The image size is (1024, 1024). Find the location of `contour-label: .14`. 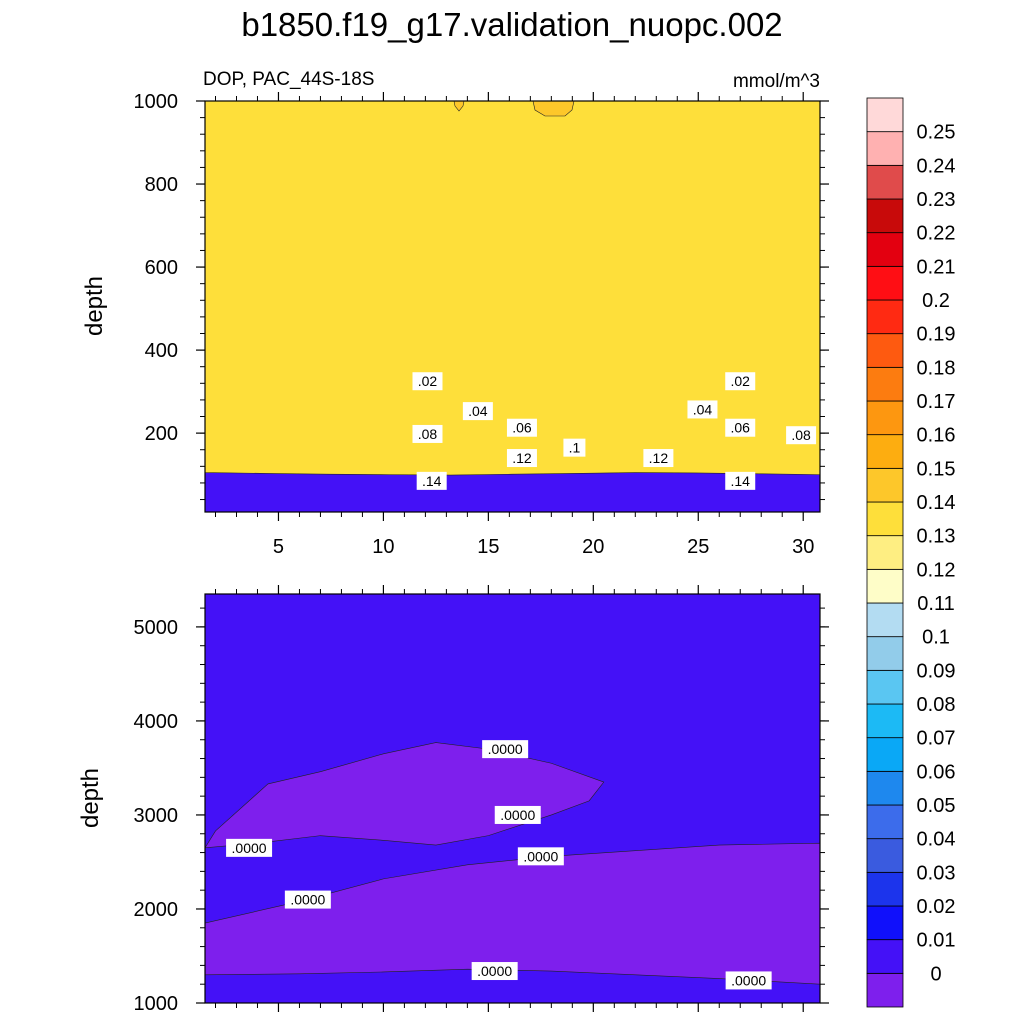

contour-label: .14 is located at coordinates (431, 480).